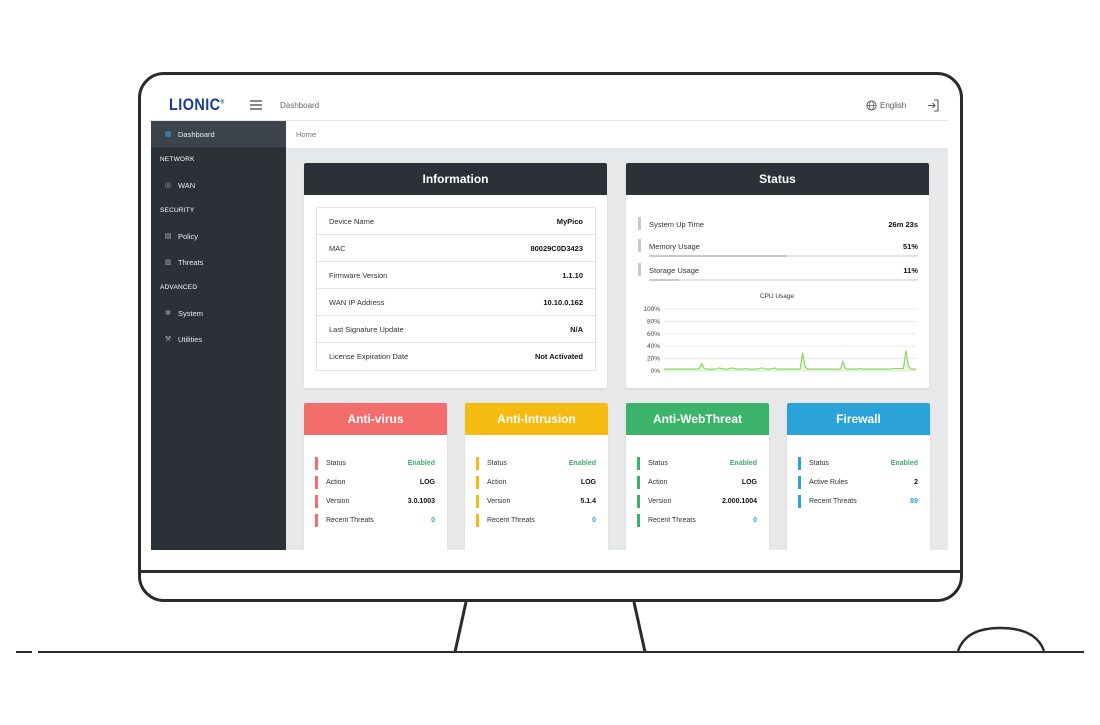 The width and height of the screenshot is (1100, 725). What do you see at coordinates (651, 309) in the screenshot?
I see `y-tick-label: 100%` at bounding box center [651, 309].